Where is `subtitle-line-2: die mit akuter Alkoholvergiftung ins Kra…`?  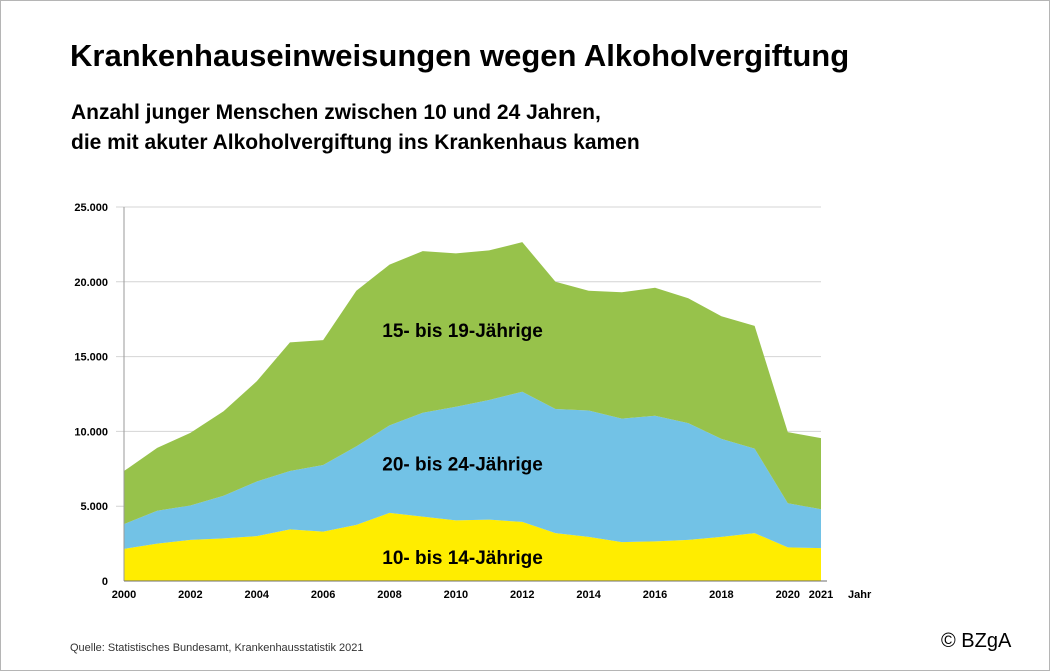 subtitle-line-2: die mit akuter Alkoholvergiftung ins Kra… is located at coordinates (355, 142).